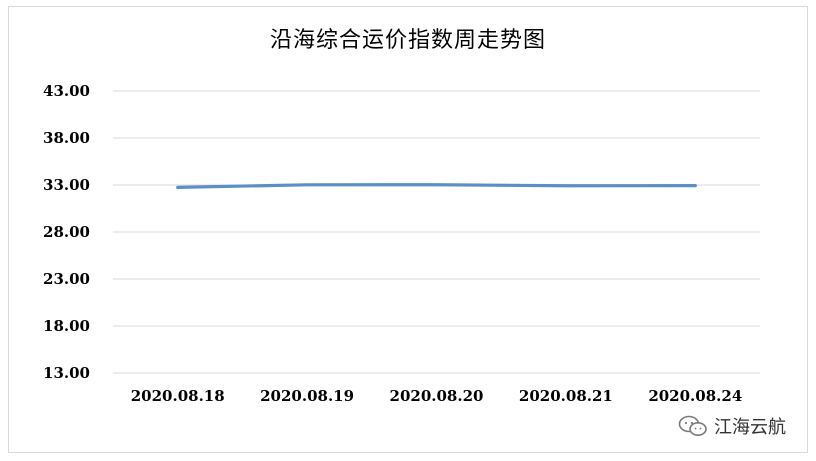 This screenshot has height=461, width=816. I want to click on y-tick-label: 18.00, so click(66, 326).